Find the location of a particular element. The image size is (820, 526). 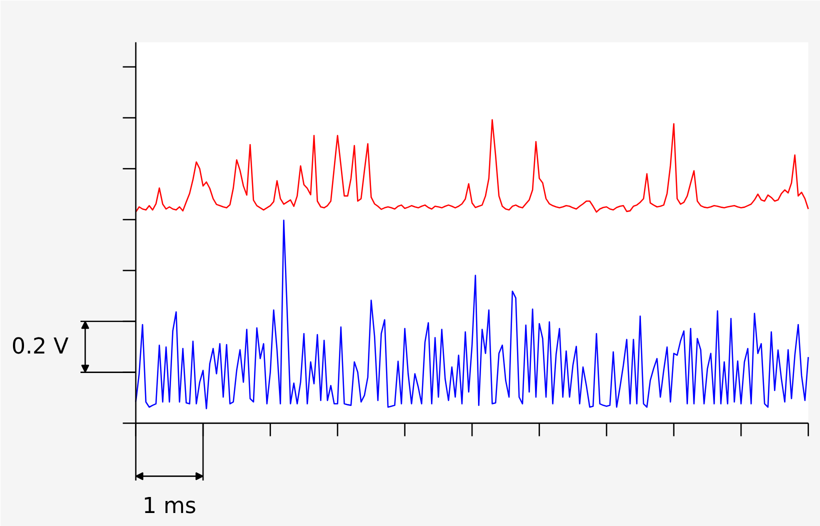

text: 0.2 V is located at coordinates (39, 347).